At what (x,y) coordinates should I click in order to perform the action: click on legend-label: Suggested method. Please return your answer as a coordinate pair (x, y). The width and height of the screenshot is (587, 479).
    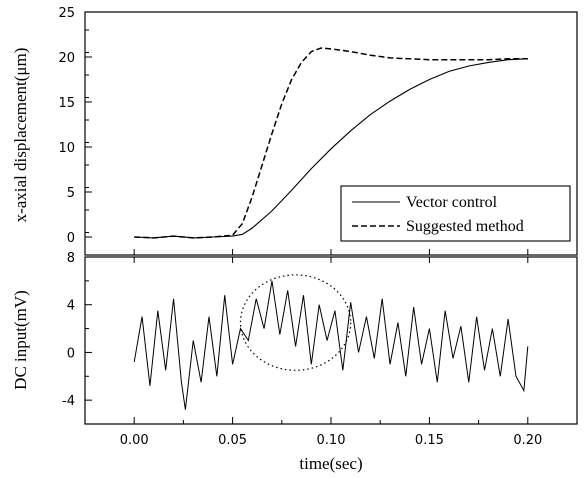
    Looking at the image, I should click on (465, 226).